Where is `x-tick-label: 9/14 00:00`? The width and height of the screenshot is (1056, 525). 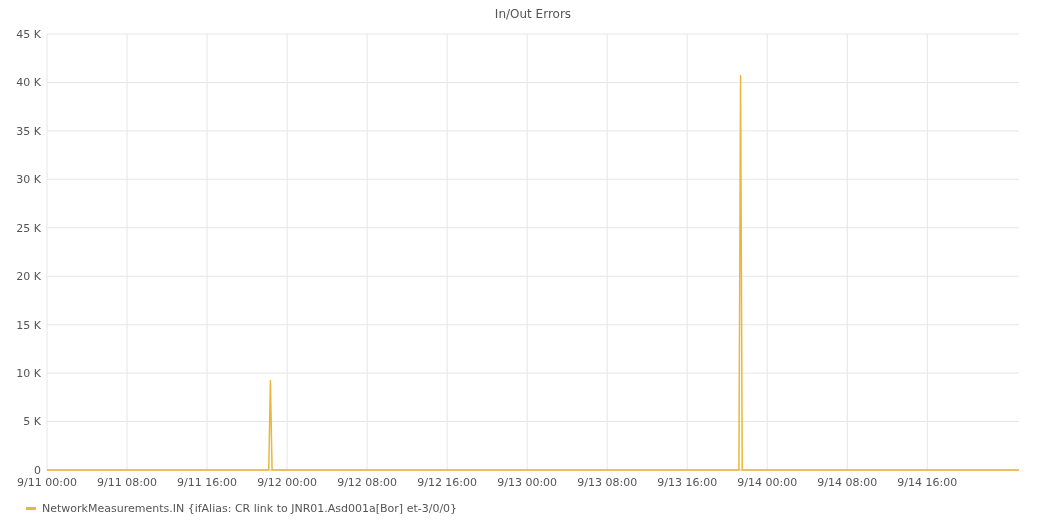 x-tick-label: 9/14 00:00 is located at coordinates (767, 482).